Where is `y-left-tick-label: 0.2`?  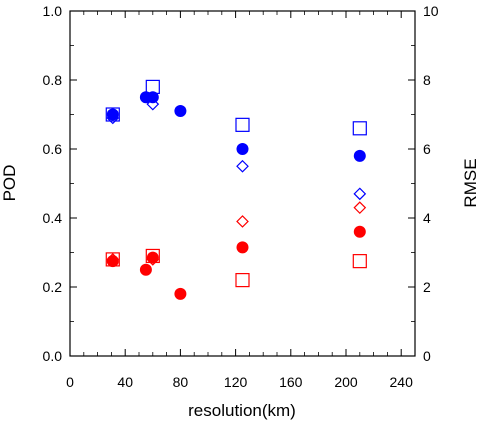 y-left-tick-label: 0.2 is located at coordinates (53, 287).